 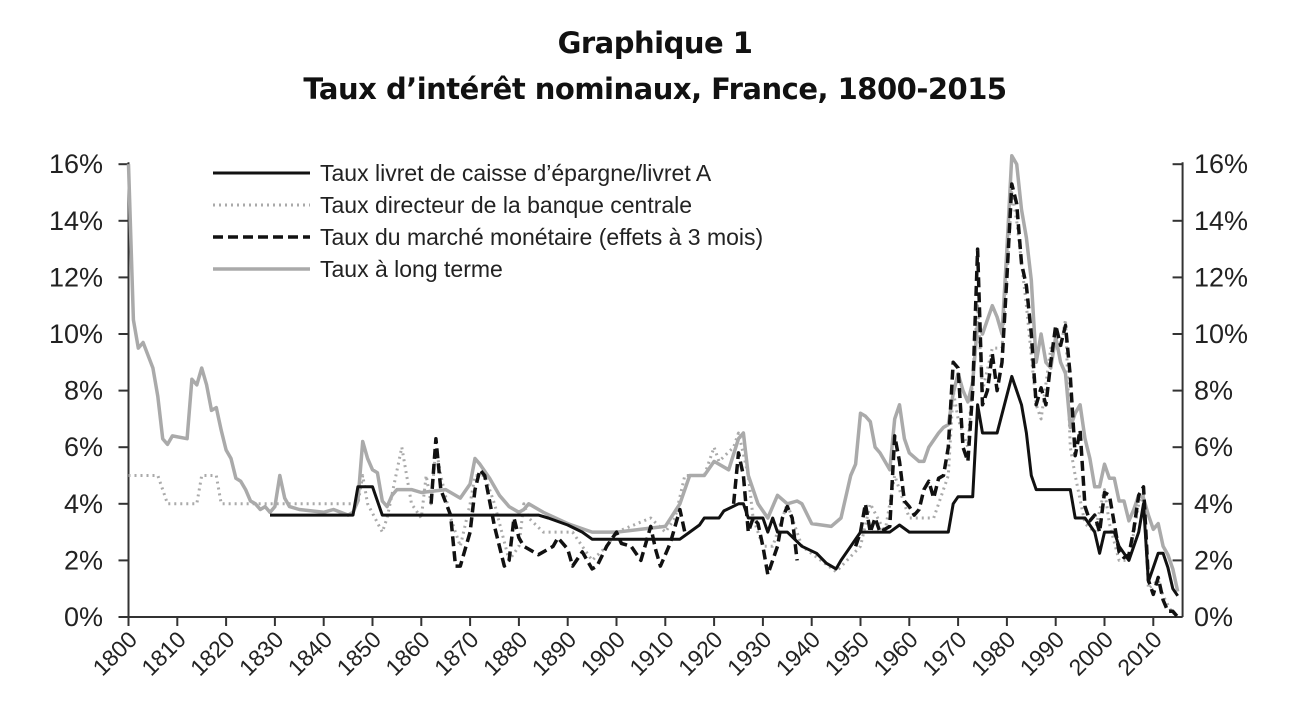 I want to click on x-tick-label: 1940, so click(x=798, y=653).